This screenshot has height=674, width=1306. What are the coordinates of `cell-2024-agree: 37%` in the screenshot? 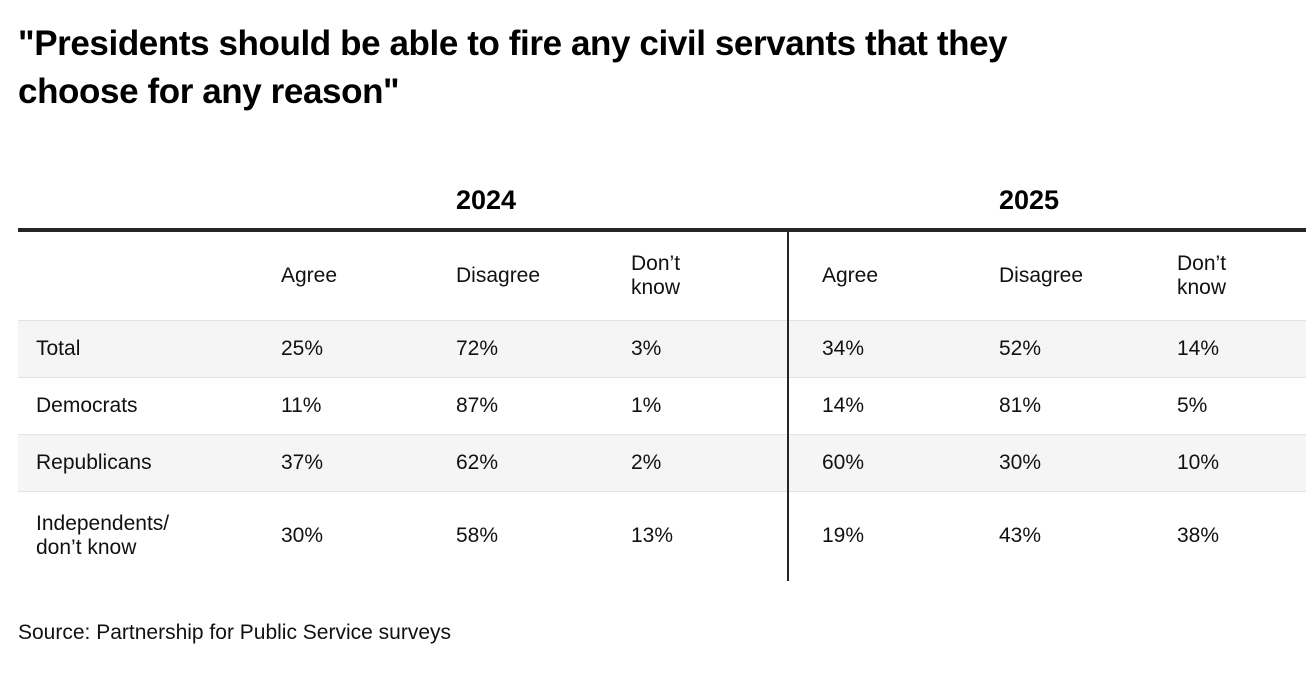 It's located at (350, 462).